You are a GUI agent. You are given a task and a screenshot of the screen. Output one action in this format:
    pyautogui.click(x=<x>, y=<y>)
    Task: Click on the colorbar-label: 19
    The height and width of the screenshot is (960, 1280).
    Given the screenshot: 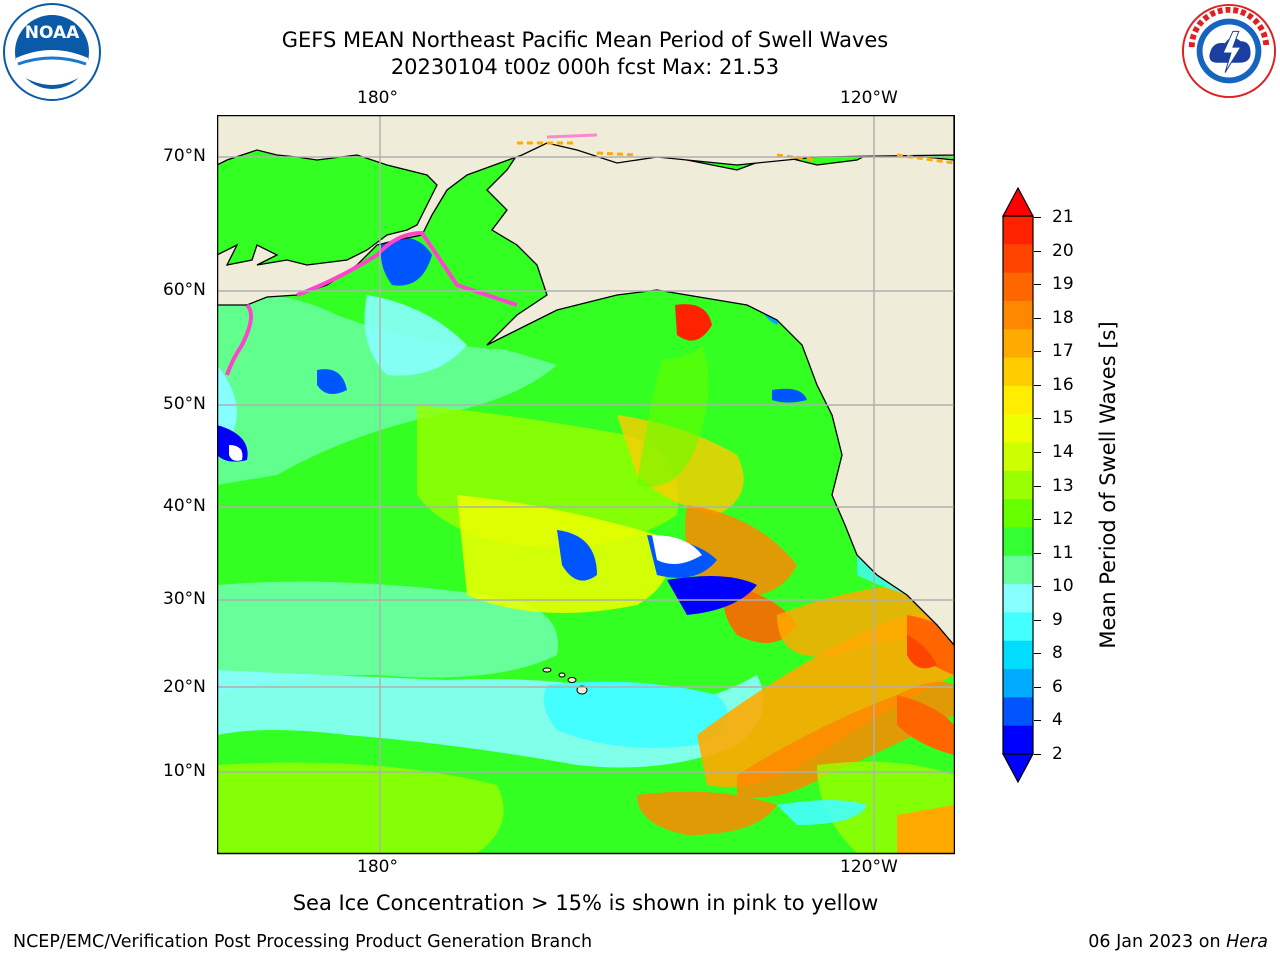 What is the action you would take?
    pyautogui.click(x=1063, y=284)
    